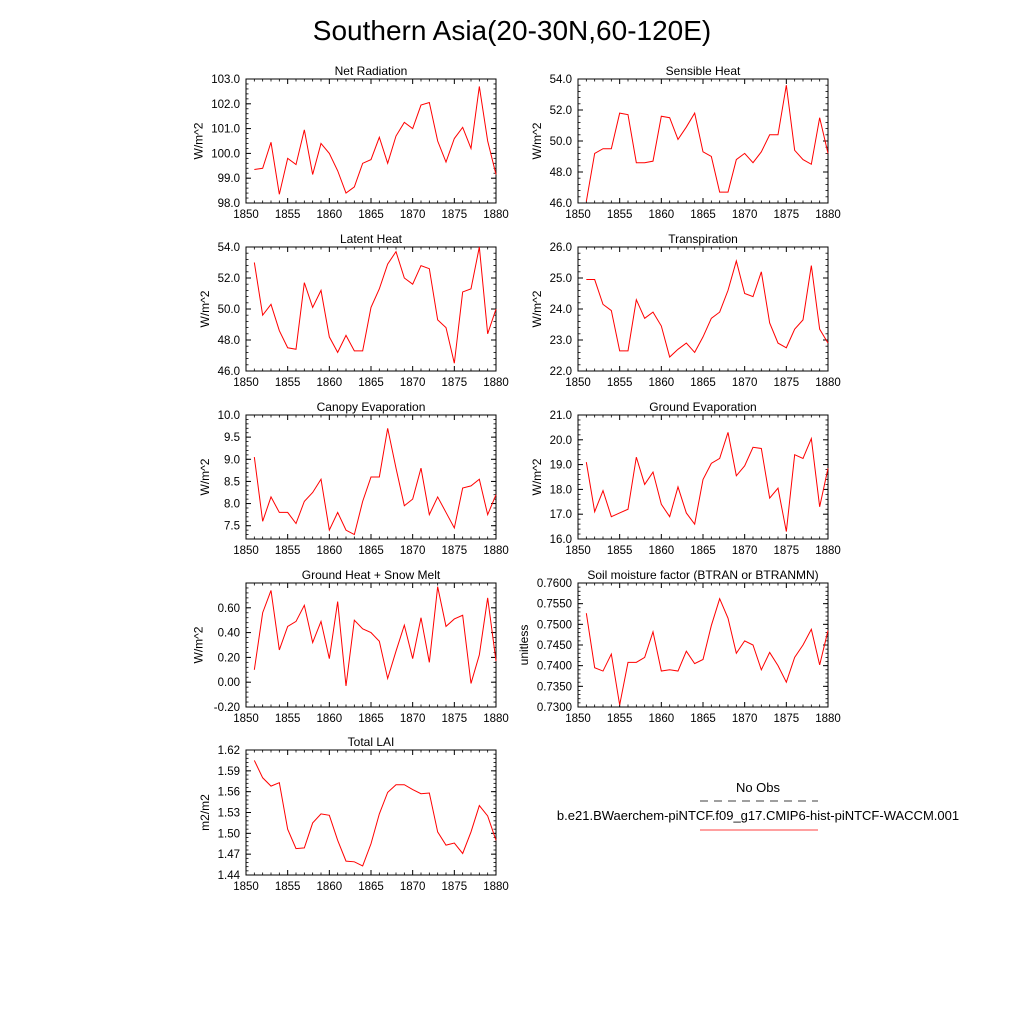  I want to click on series-line, so click(375, 482).